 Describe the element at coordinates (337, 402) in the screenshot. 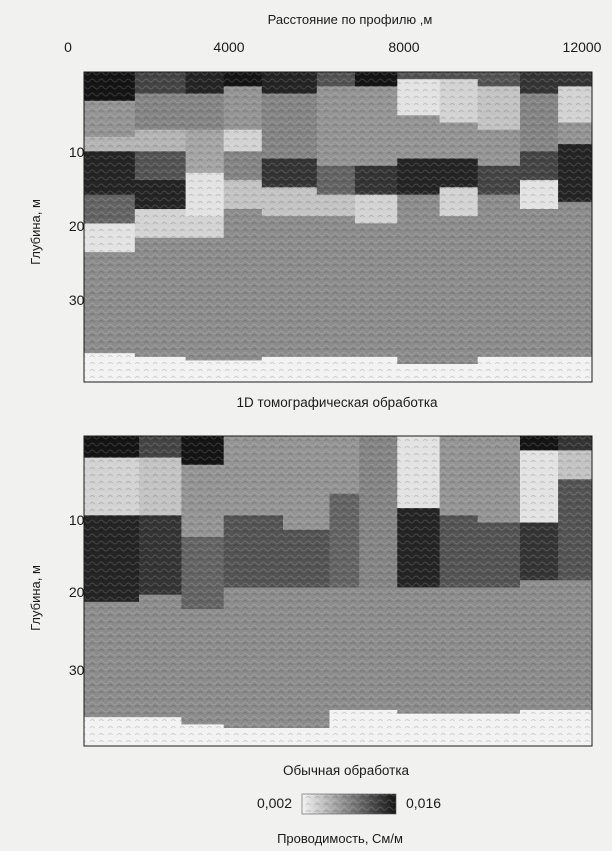

I see `panel-caption: 1D томографическая обработка` at that location.